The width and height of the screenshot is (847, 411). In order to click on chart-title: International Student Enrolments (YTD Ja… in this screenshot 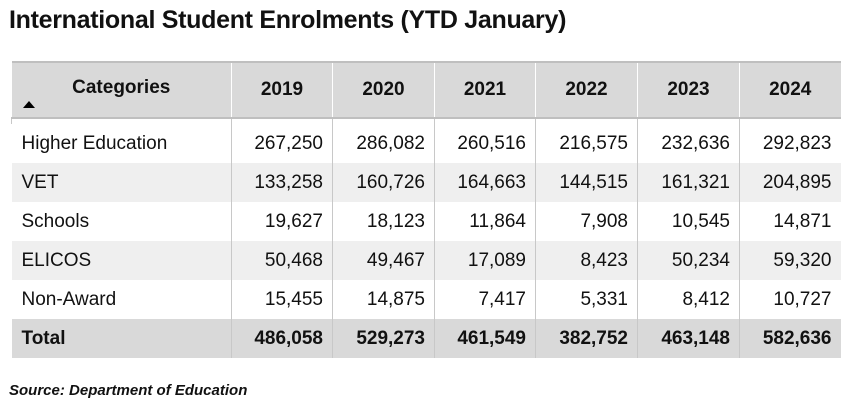, I will do `click(288, 20)`.